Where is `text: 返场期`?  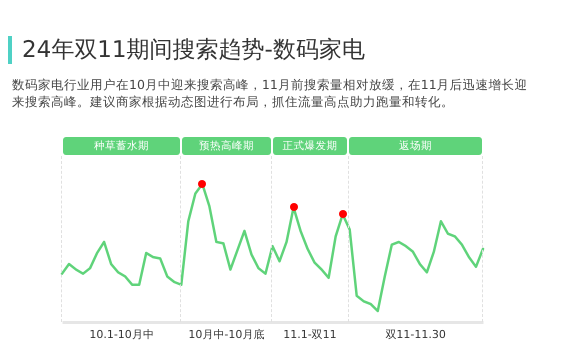
text: 返场期 is located at coordinates (415, 146).